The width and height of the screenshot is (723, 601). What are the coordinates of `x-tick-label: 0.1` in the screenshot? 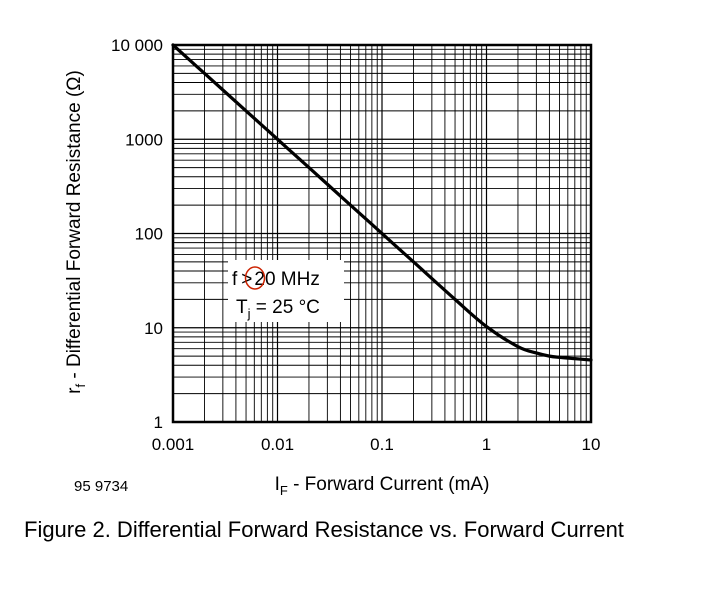 It's located at (382, 444).